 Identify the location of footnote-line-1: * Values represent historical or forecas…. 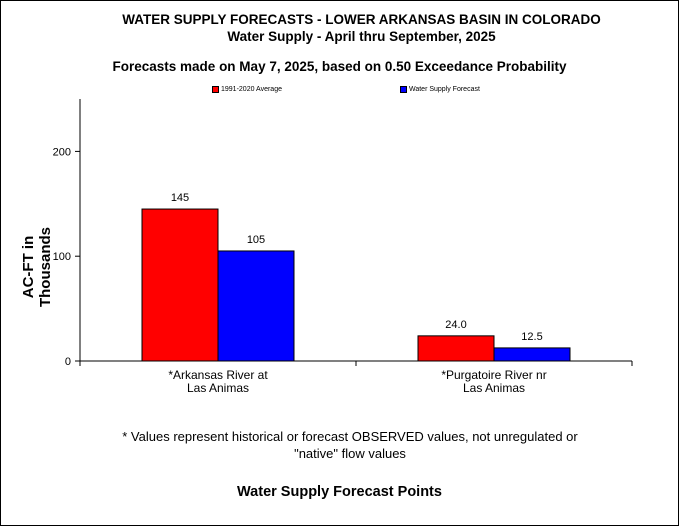
(350, 436).